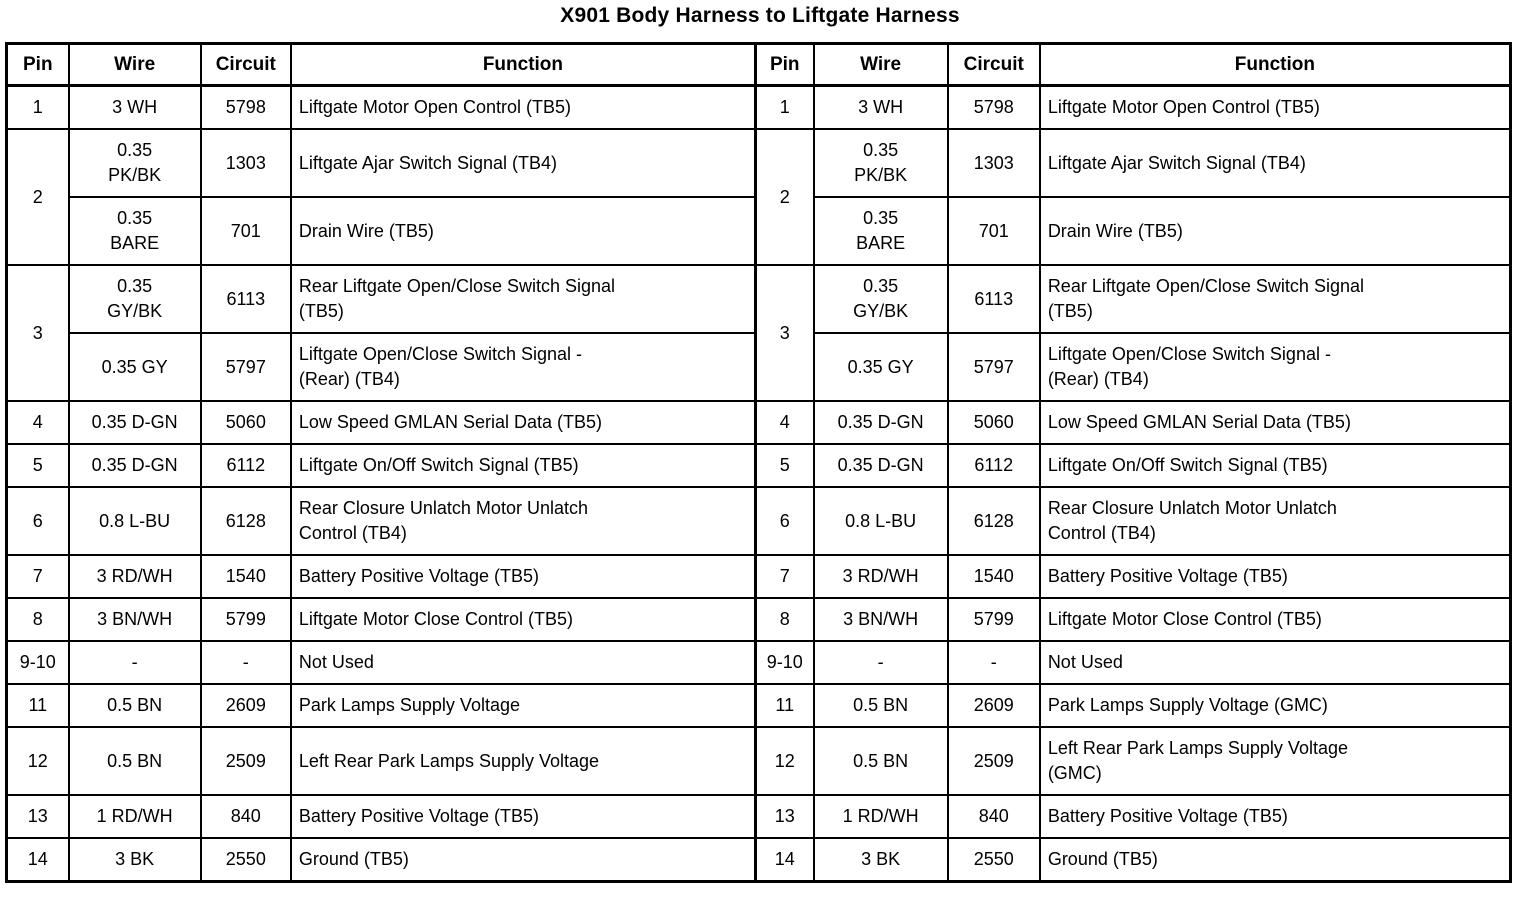 This screenshot has width=1520, height=910. What do you see at coordinates (880, 231) in the screenshot?
I see `wire-cell: 0.35 BARE` at bounding box center [880, 231].